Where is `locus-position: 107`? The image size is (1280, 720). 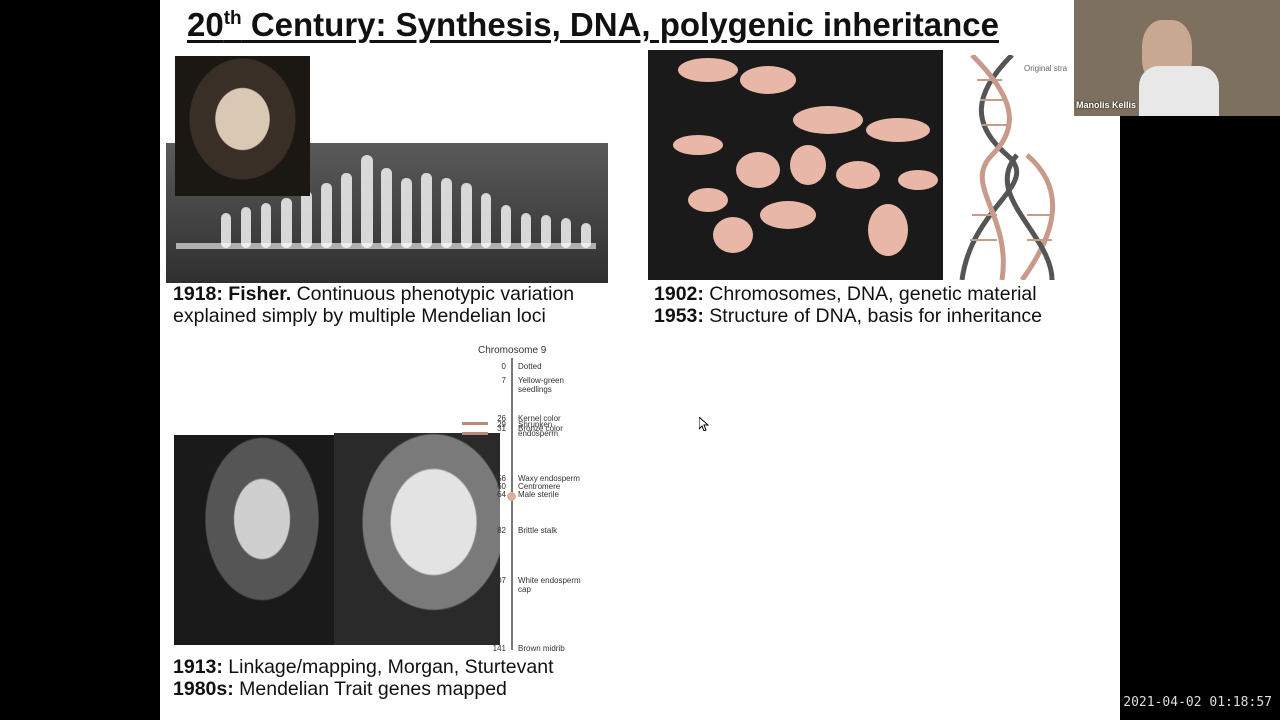 locus-position: 107 is located at coordinates (499, 580).